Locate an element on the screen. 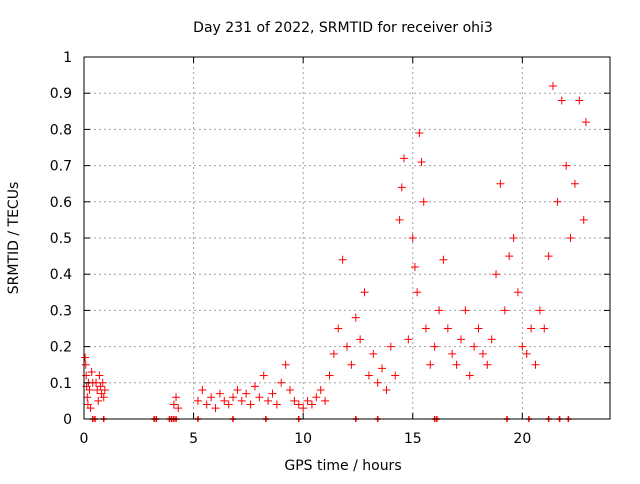 The height and width of the screenshot is (484, 640). y-tick-label: 0 is located at coordinates (67, 420).